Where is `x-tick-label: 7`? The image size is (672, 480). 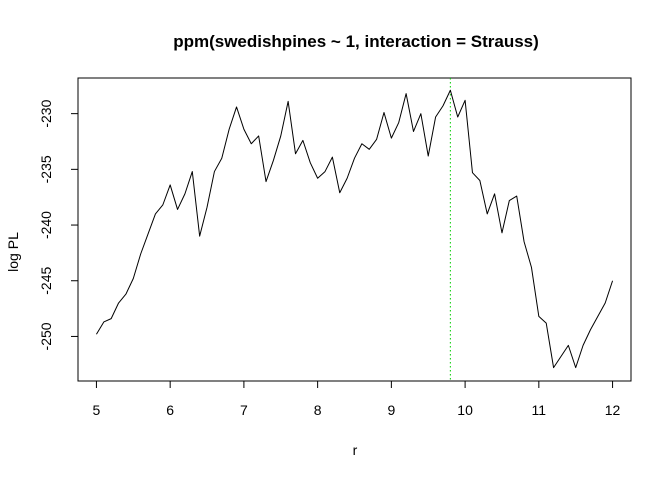
x-tick-label: 7 is located at coordinates (244, 410).